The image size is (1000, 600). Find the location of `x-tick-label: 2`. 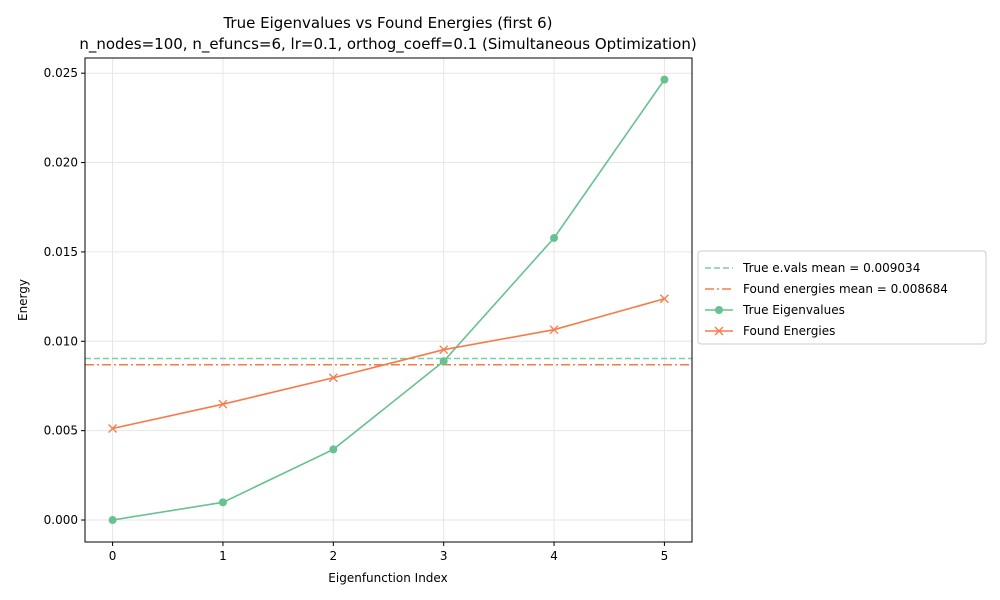

x-tick-label: 2 is located at coordinates (333, 556).